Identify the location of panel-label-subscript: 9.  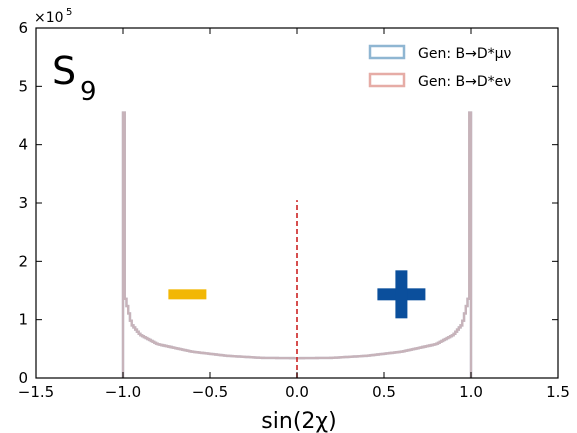
(88, 92).